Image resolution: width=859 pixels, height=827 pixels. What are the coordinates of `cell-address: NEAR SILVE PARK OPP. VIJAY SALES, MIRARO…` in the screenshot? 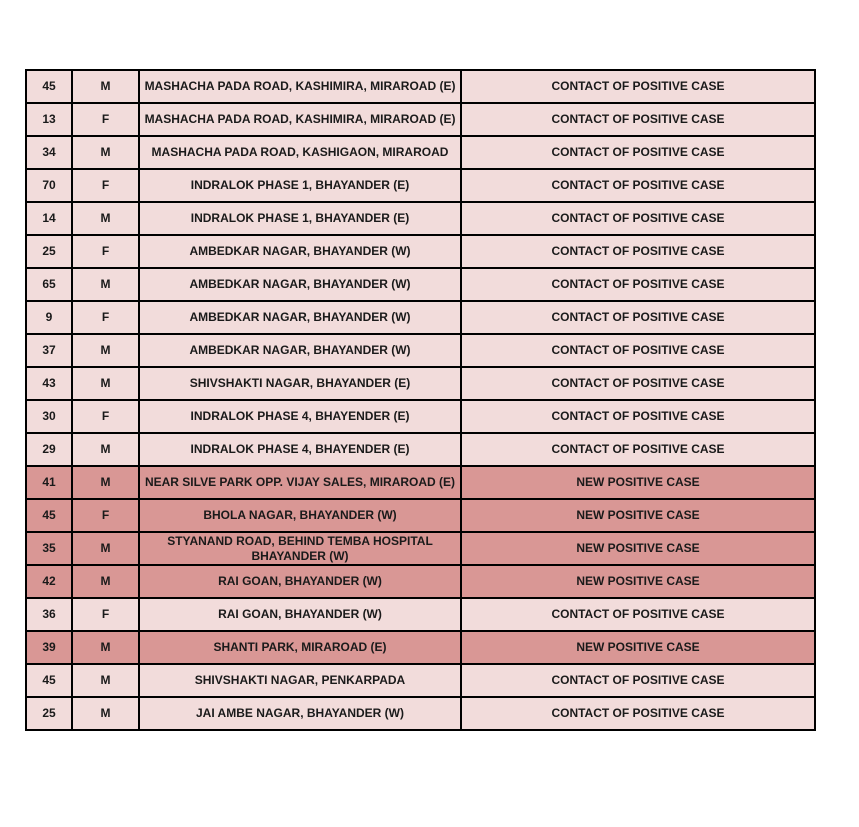 It's located at (300, 482).